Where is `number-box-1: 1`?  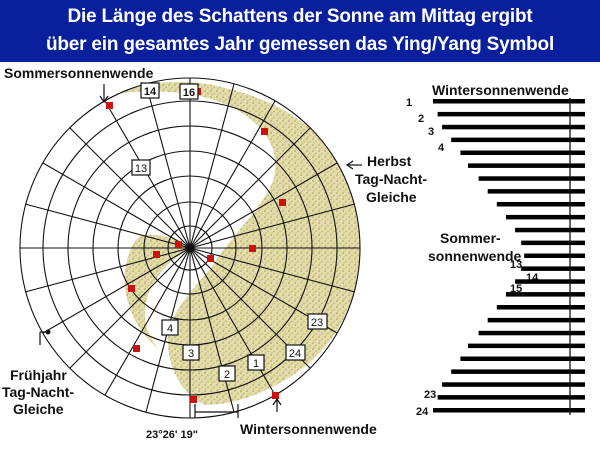 number-box-1: 1 is located at coordinates (256, 362).